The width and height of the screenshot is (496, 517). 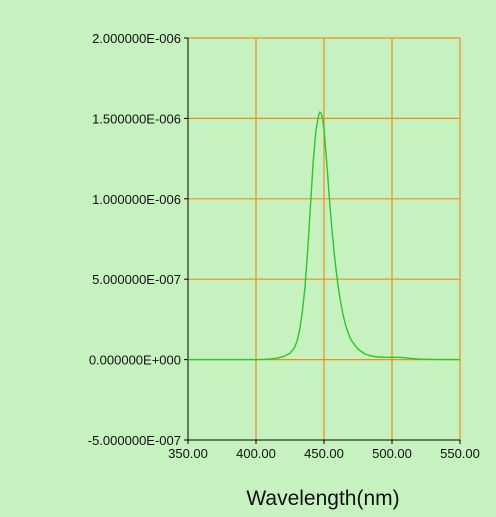 What do you see at coordinates (460, 453) in the screenshot?
I see `x-tick-label: 550.00` at bounding box center [460, 453].